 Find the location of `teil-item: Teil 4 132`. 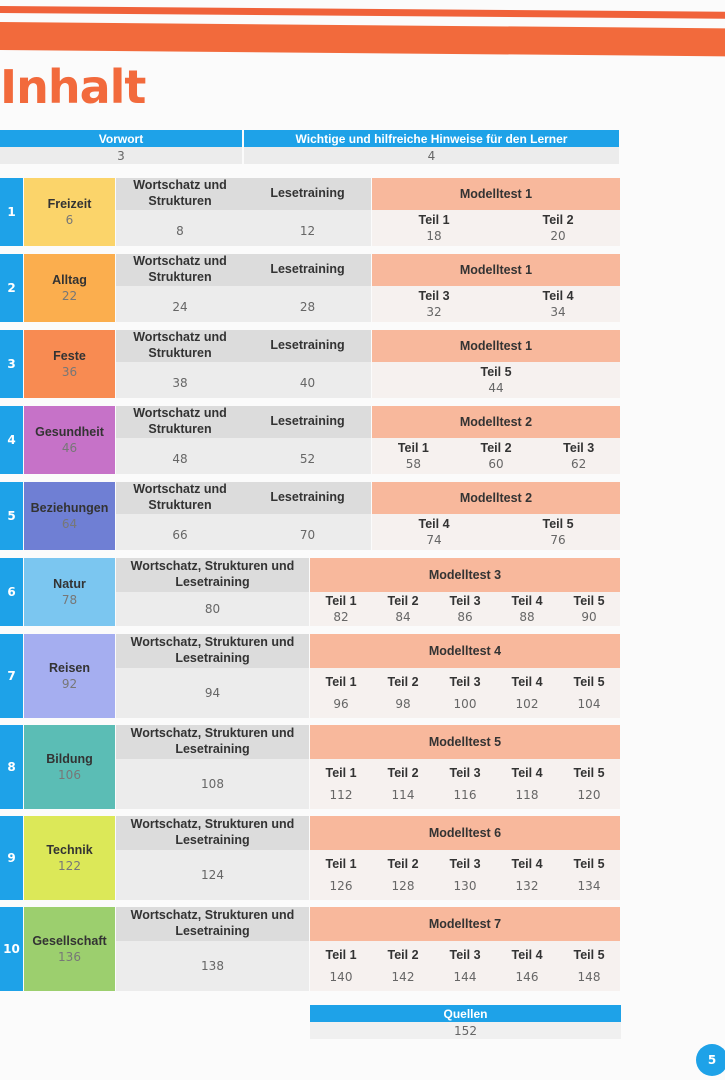

teil-item: Teil 4 132 is located at coordinates (527, 875).